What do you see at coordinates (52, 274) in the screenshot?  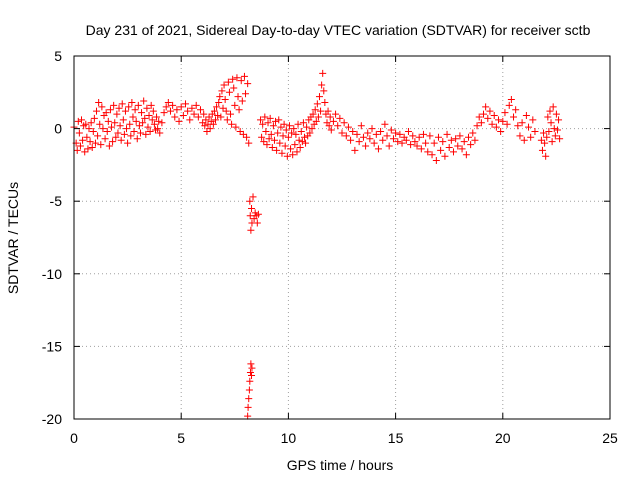 I see `y-tick-label: -10` at bounding box center [52, 274].